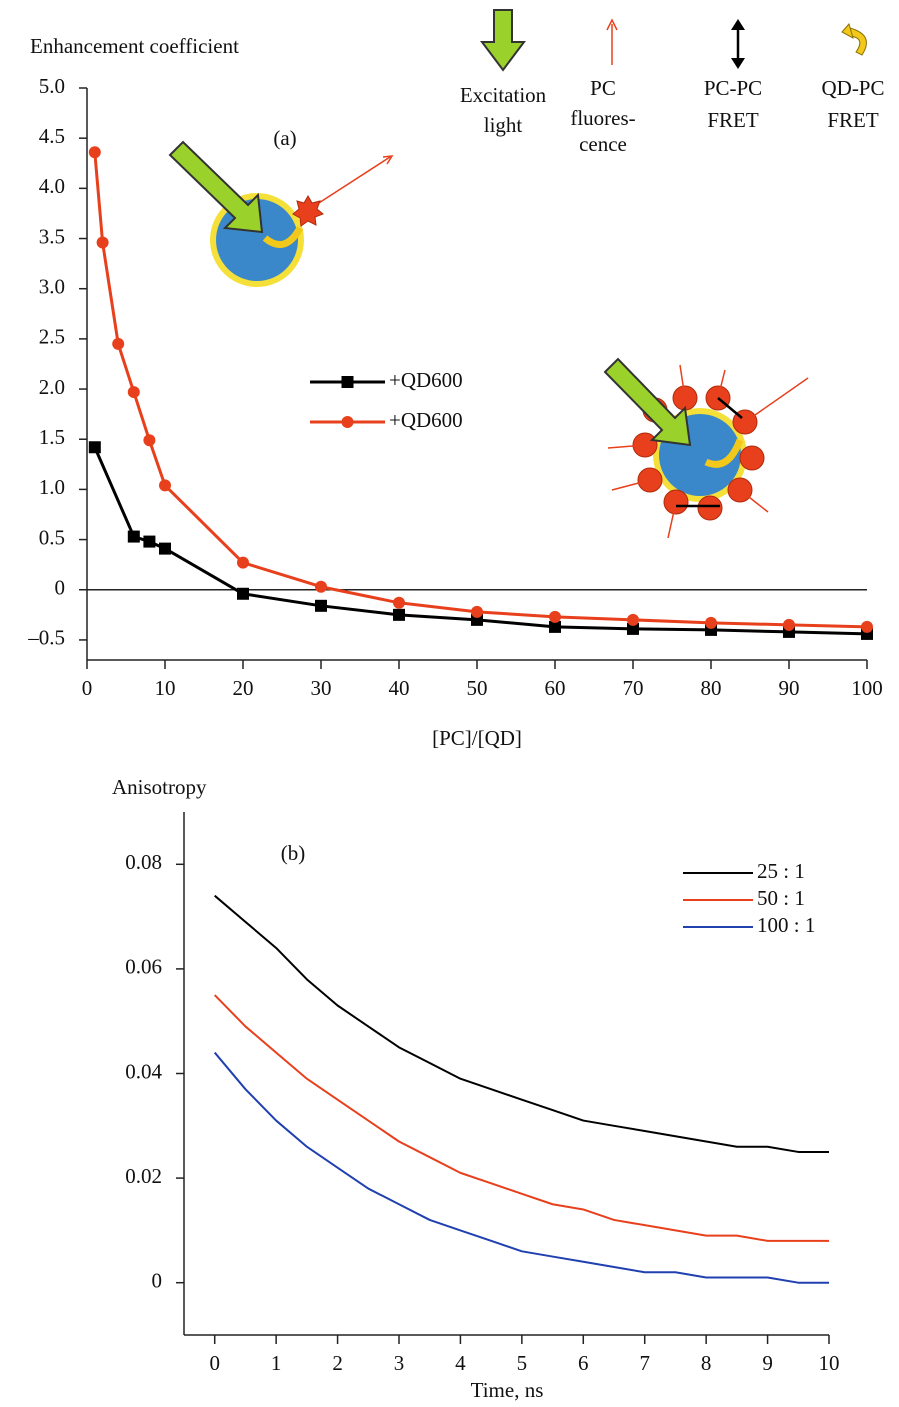  I want to click on y-tick-label: 3.5, so click(52, 236).